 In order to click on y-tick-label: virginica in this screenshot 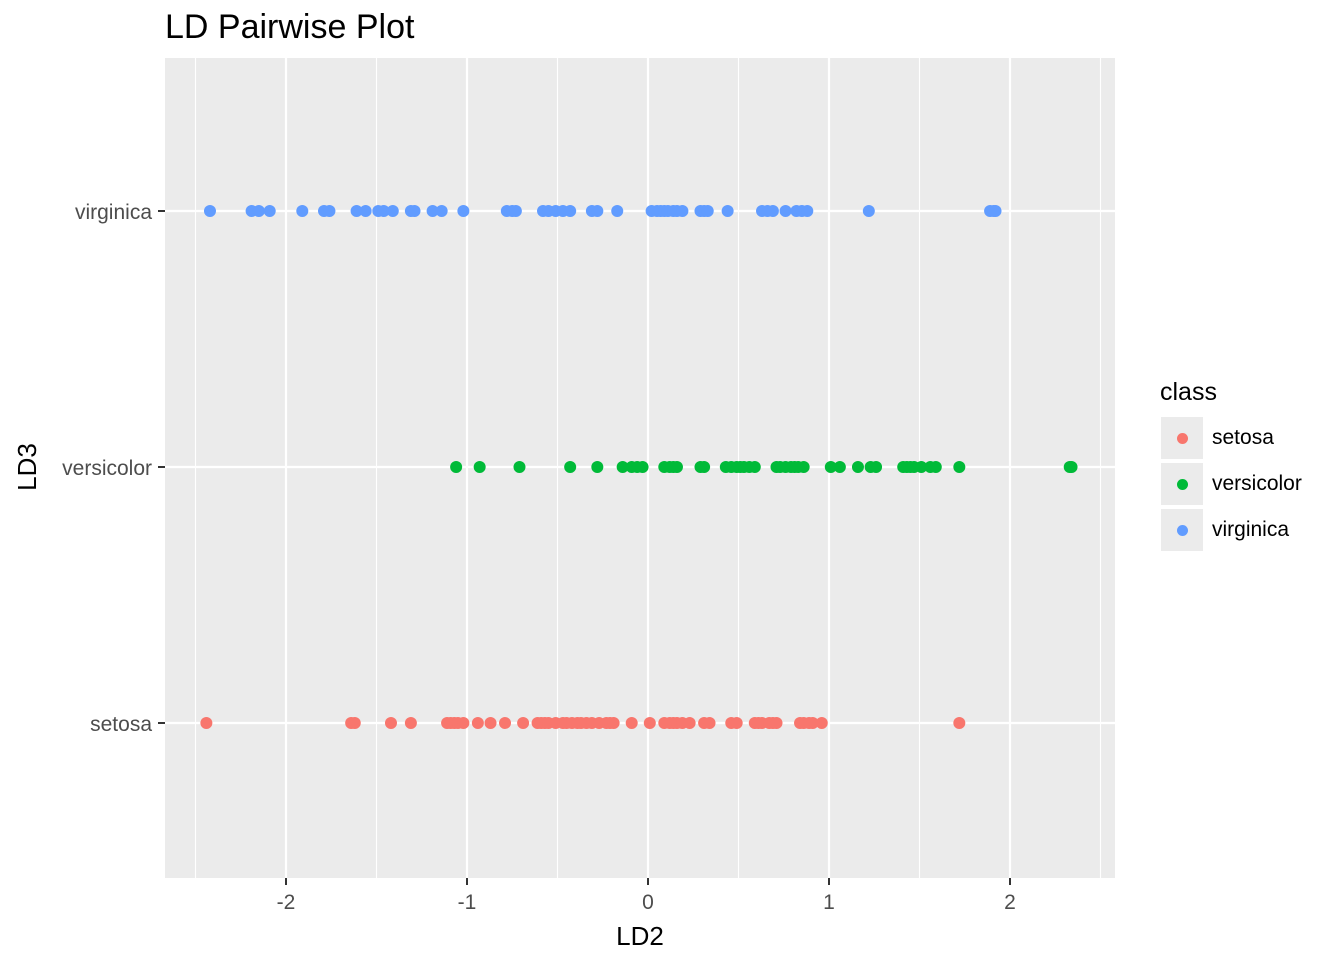, I will do `click(113, 212)`.